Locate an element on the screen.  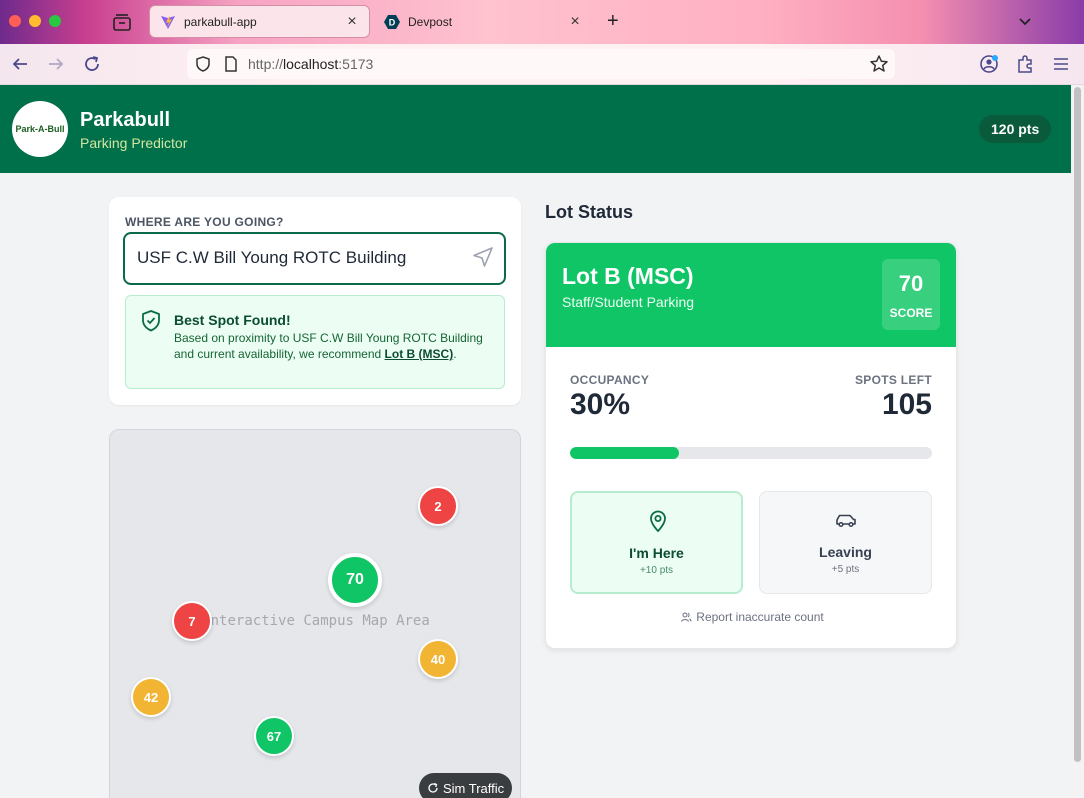
browser-tab-bar: parkabull-app × D Devpost × + is located at coordinates (542, 22).